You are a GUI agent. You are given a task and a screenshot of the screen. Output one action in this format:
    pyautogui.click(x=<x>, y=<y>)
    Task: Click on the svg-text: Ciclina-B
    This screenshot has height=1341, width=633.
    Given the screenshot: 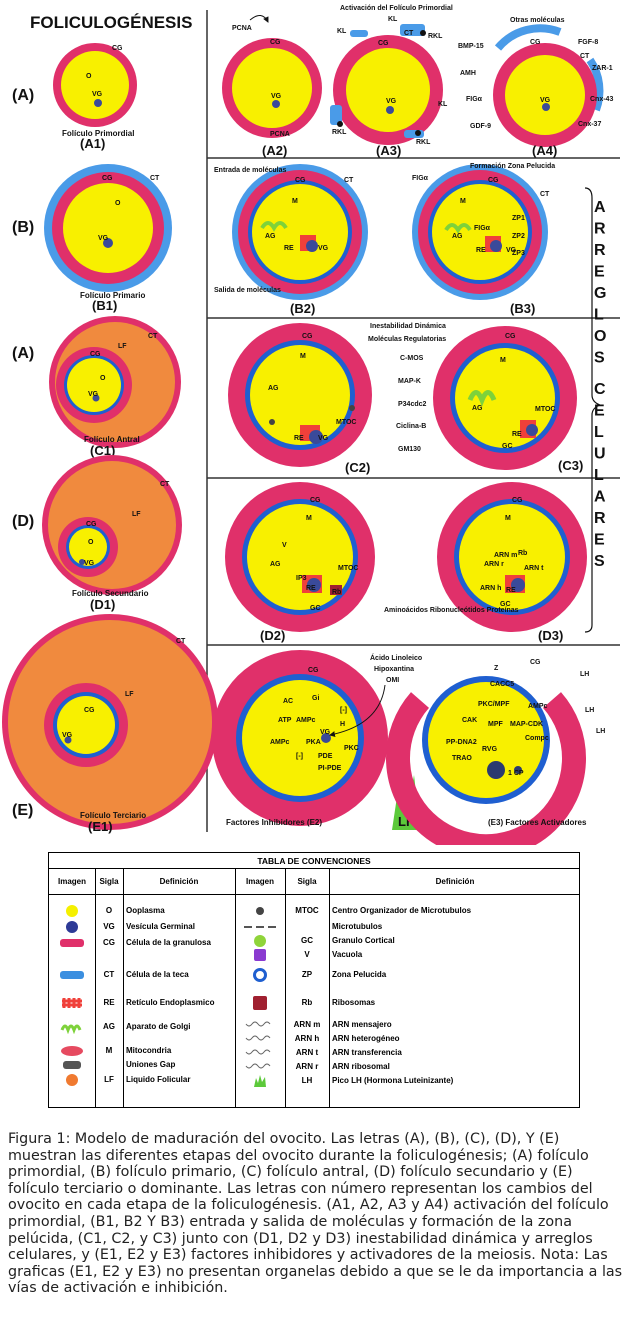 What is the action you would take?
    pyautogui.click(x=411, y=426)
    